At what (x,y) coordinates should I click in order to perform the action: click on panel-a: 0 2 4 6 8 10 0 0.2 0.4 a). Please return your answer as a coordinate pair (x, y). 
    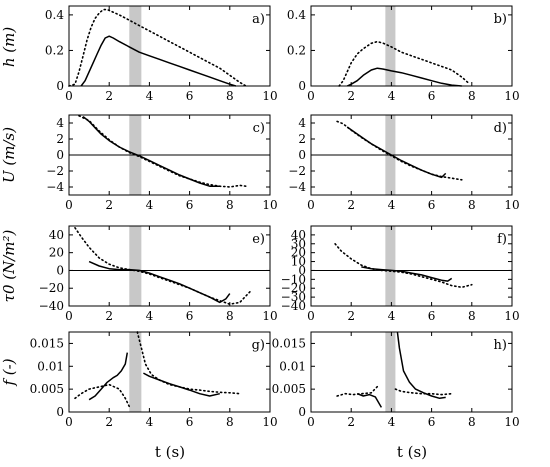
    Looking at the image, I should click on (161, 54).